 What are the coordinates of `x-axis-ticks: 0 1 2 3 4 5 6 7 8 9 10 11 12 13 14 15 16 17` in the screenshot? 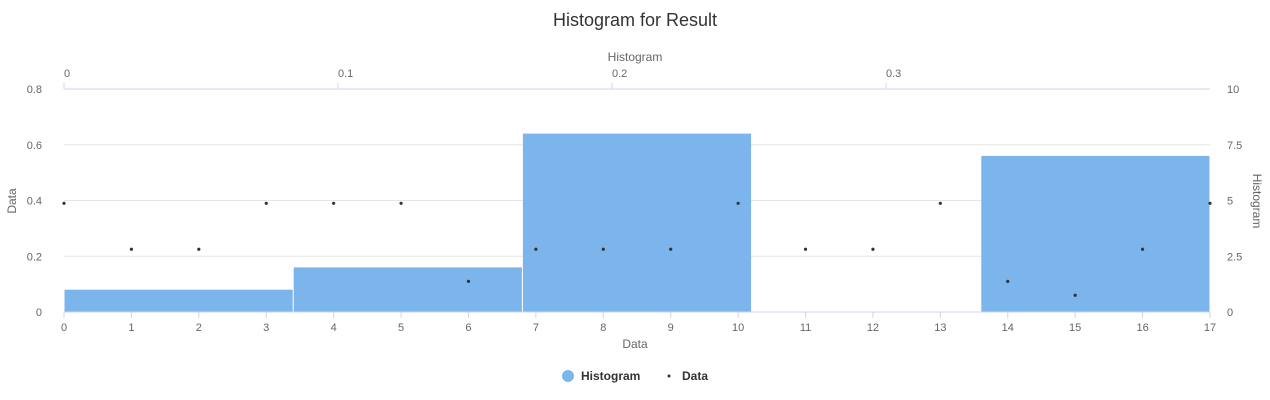 It's located at (638, 323).